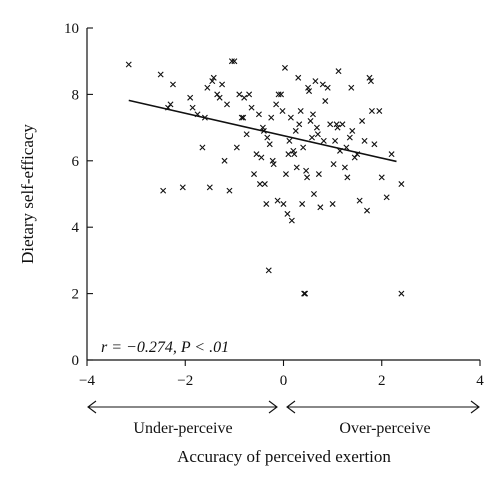 The width and height of the screenshot is (500, 485). What do you see at coordinates (382, 381) in the screenshot?
I see `x-tick-label: 2` at bounding box center [382, 381].